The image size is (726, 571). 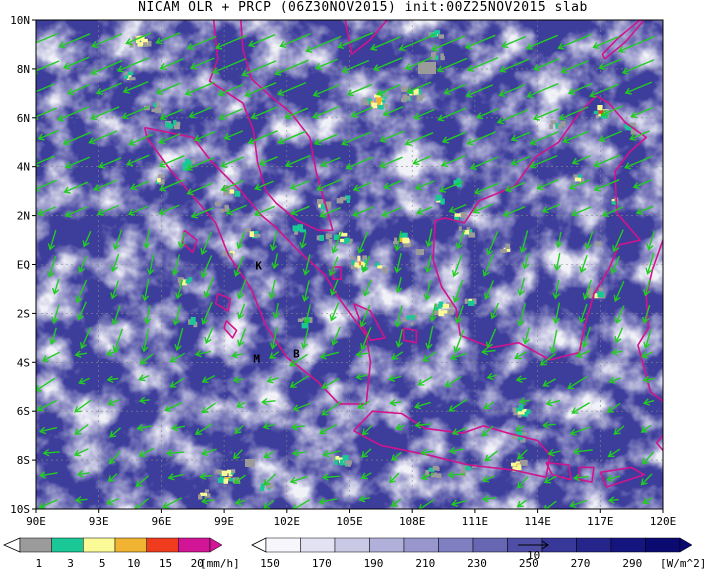 What do you see at coordinates (133, 563) in the screenshot?
I see `precip-tick-label: 10` at bounding box center [133, 563].